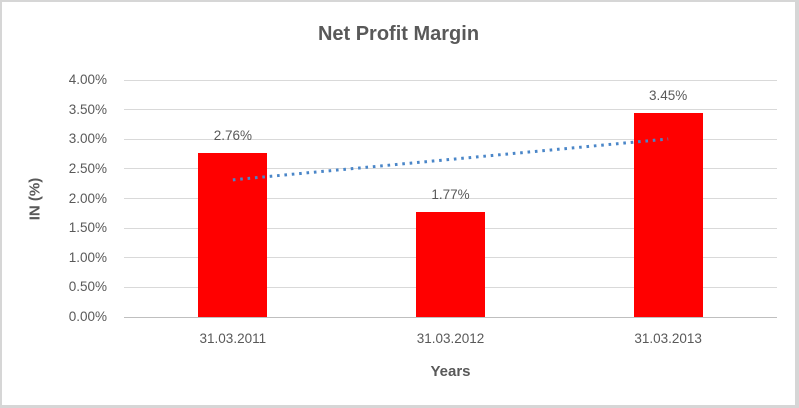 This screenshot has height=408, width=799. I want to click on y-tick-label: 1.50%, so click(87, 228).